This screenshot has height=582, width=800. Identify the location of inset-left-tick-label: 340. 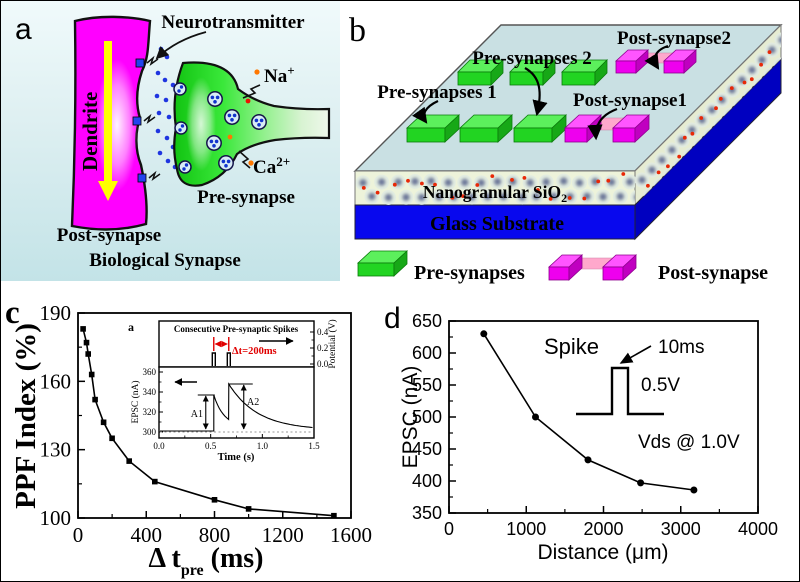
(150, 392).